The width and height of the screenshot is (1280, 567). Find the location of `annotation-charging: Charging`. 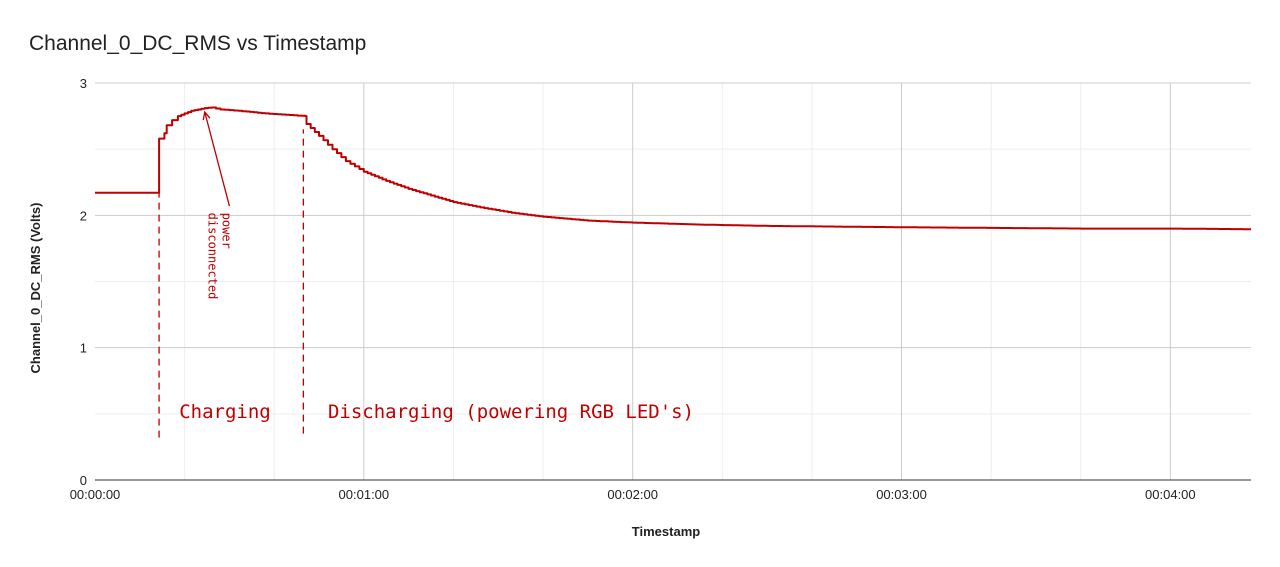

annotation-charging: Charging is located at coordinates (225, 412).